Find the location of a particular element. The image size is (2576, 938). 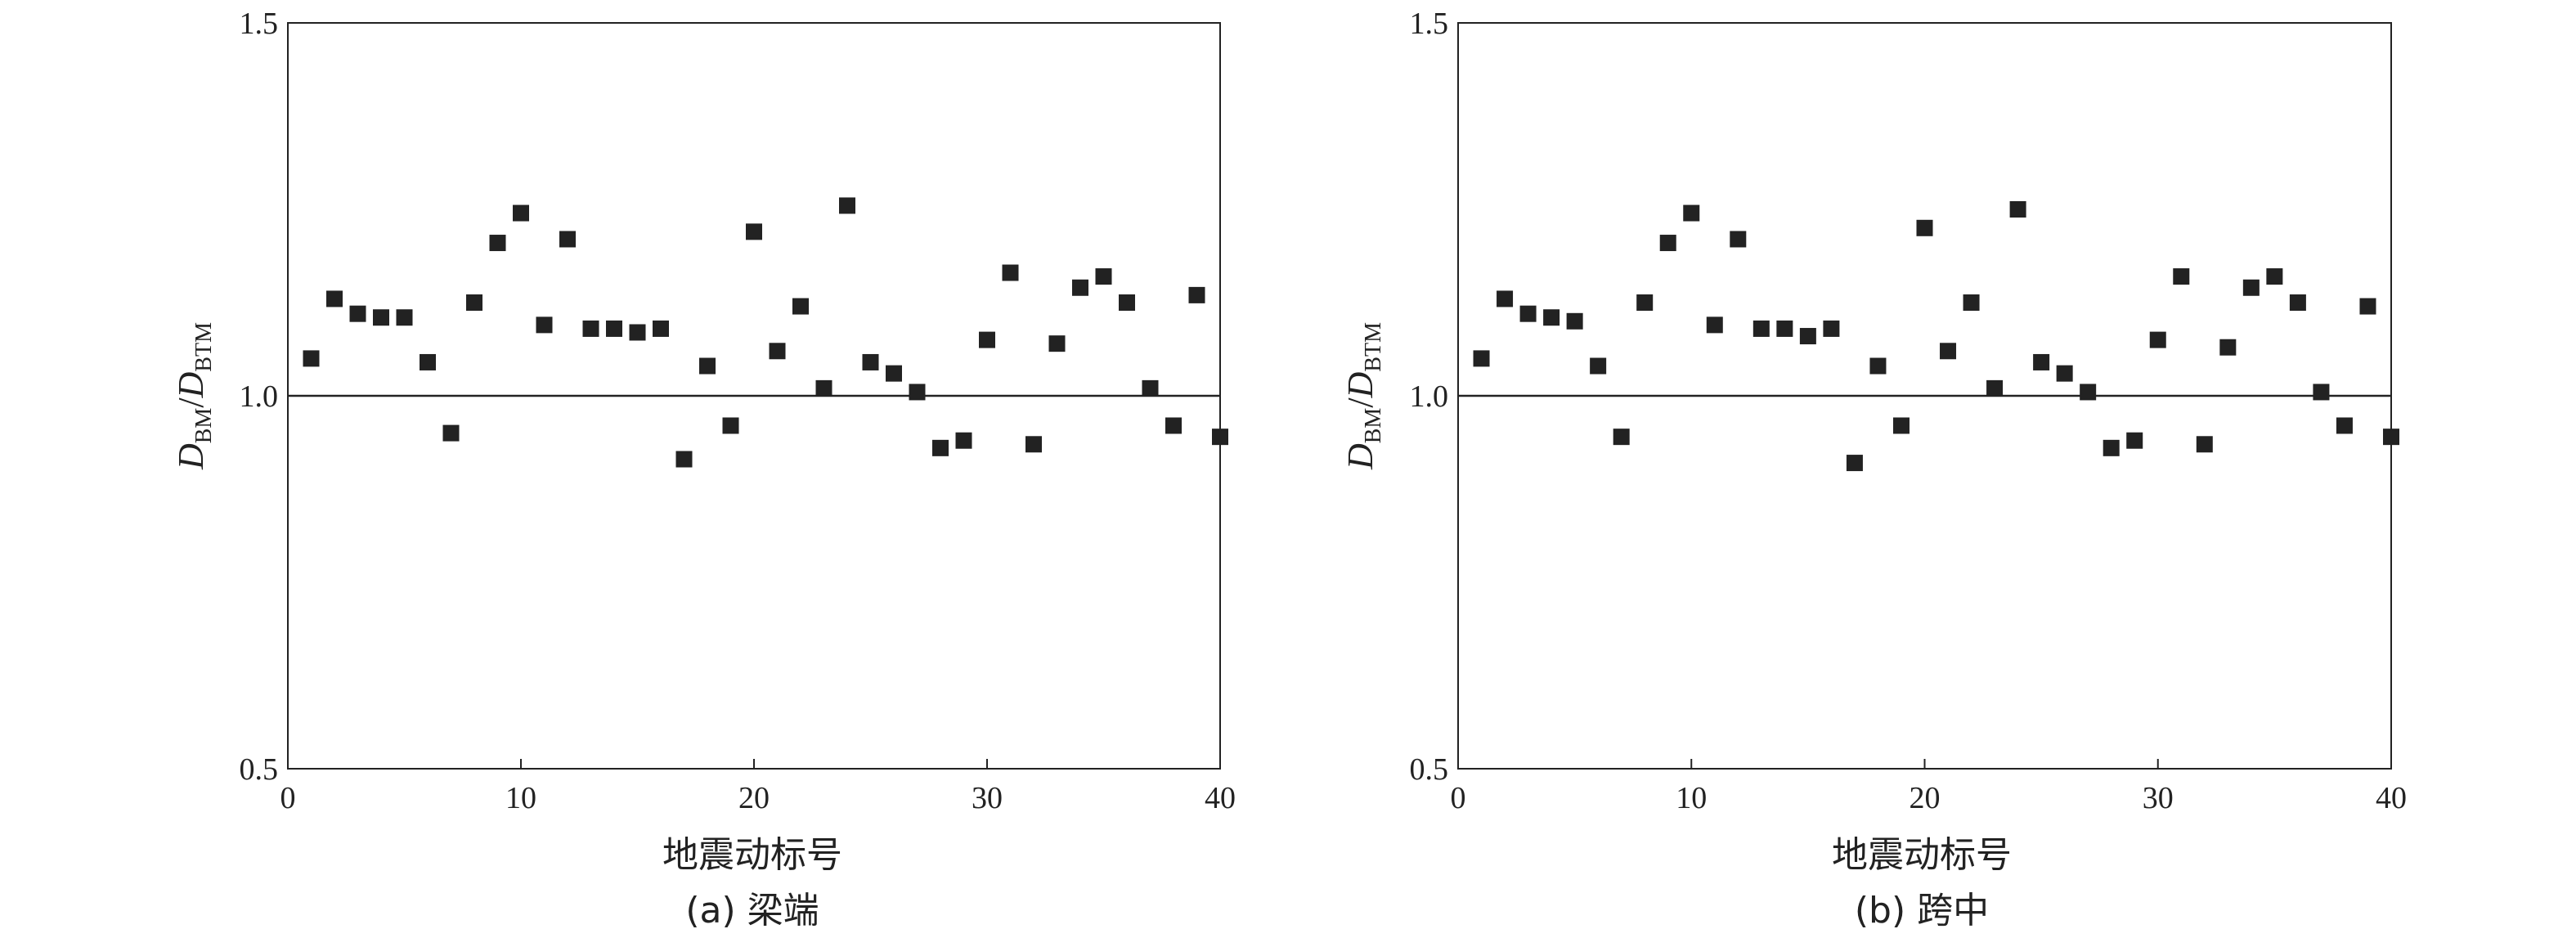

panel-caption: (a) 梁端 is located at coordinates (752, 910).